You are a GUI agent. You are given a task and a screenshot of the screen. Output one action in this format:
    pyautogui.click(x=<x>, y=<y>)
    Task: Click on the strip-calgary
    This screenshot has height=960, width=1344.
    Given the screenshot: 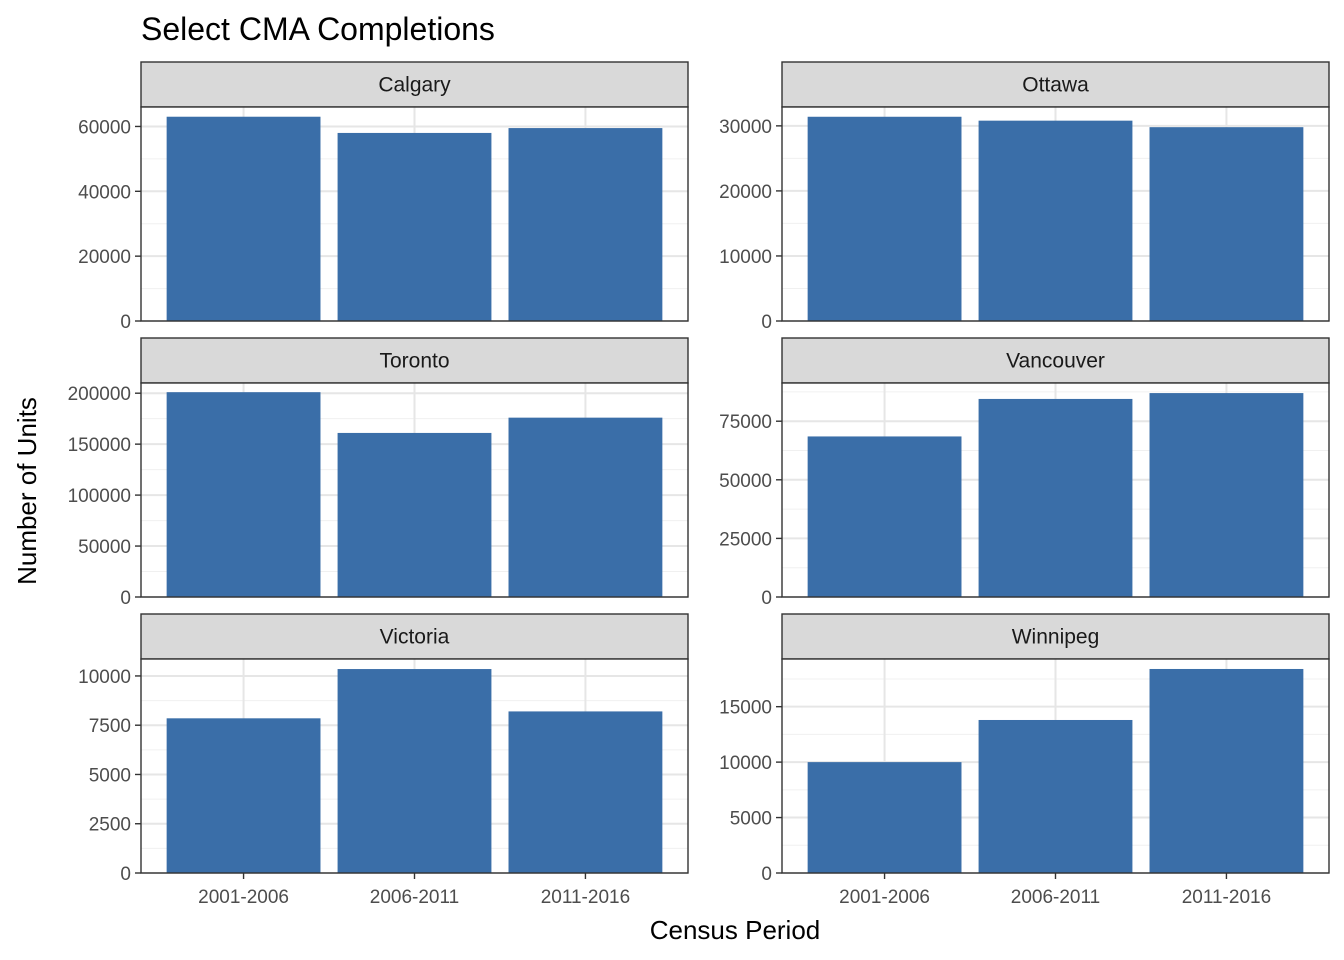 What is the action you would take?
    pyautogui.click(x=414, y=84)
    